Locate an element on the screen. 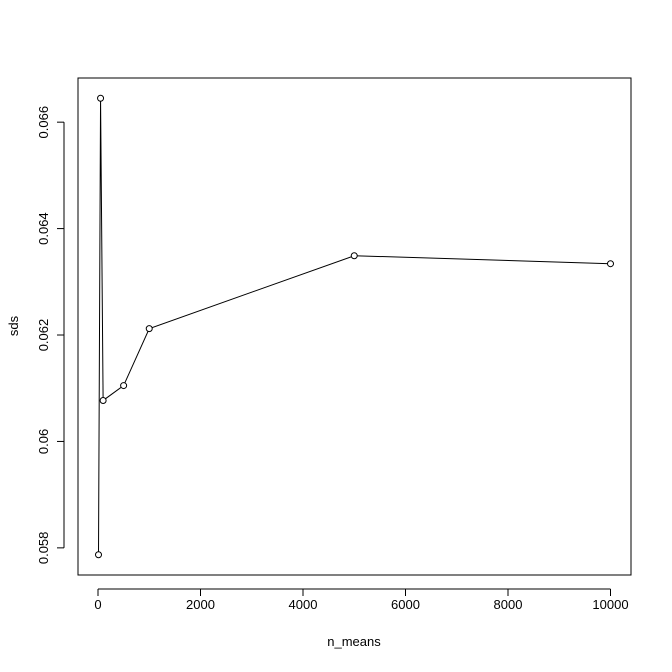 Image resolution: width=672 pixels, height=672 pixels. x-tick-label: 0 is located at coordinates (97, 604).